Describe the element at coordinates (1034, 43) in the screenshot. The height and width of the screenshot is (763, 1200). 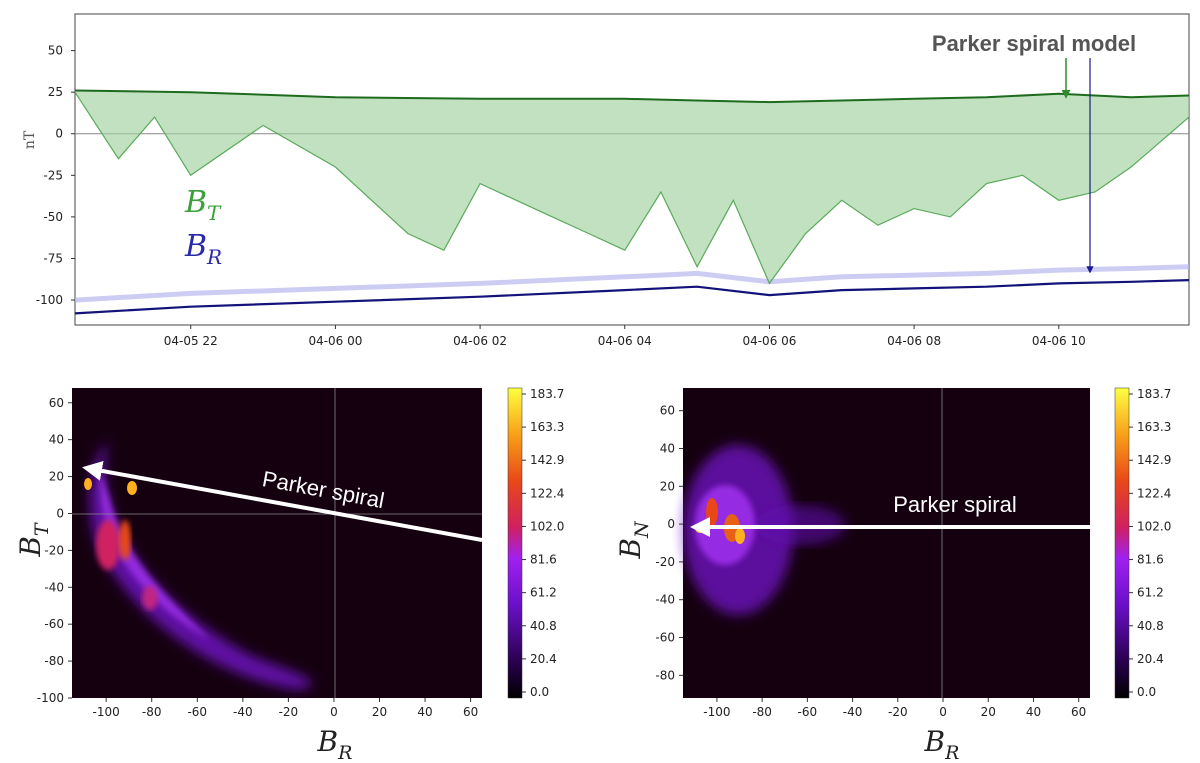
I see `parker-model-annotation: Parker spiral model` at that location.